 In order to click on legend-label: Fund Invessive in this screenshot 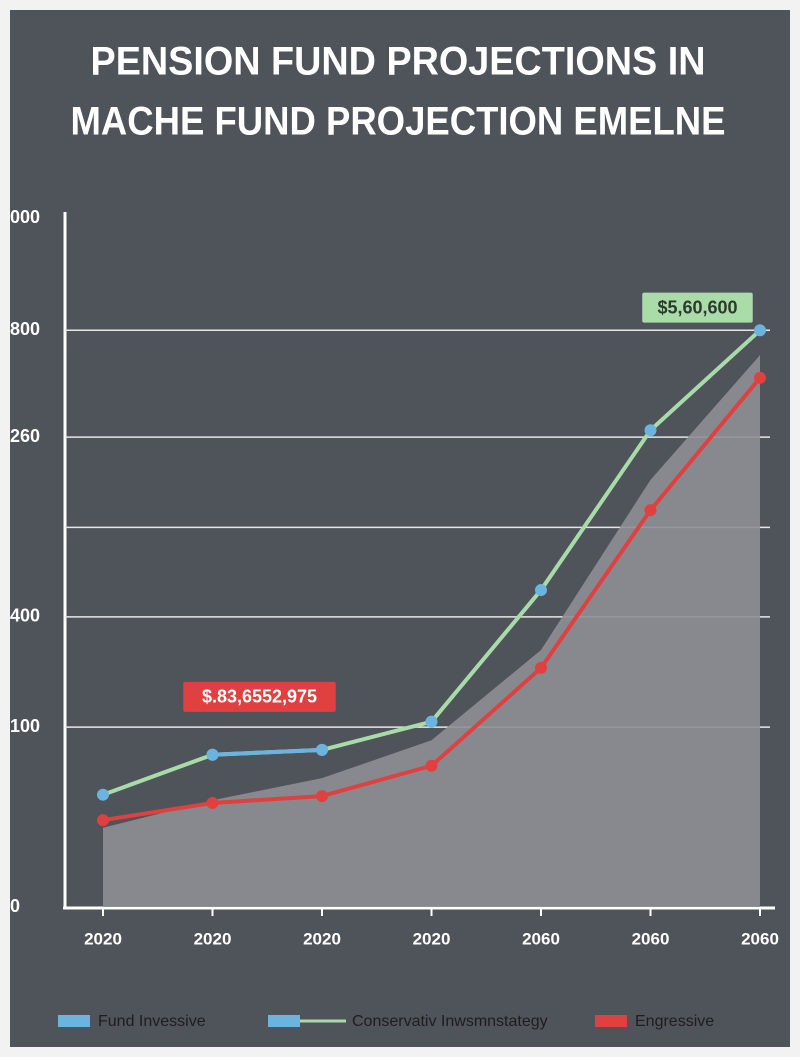, I will do `click(152, 1021)`.